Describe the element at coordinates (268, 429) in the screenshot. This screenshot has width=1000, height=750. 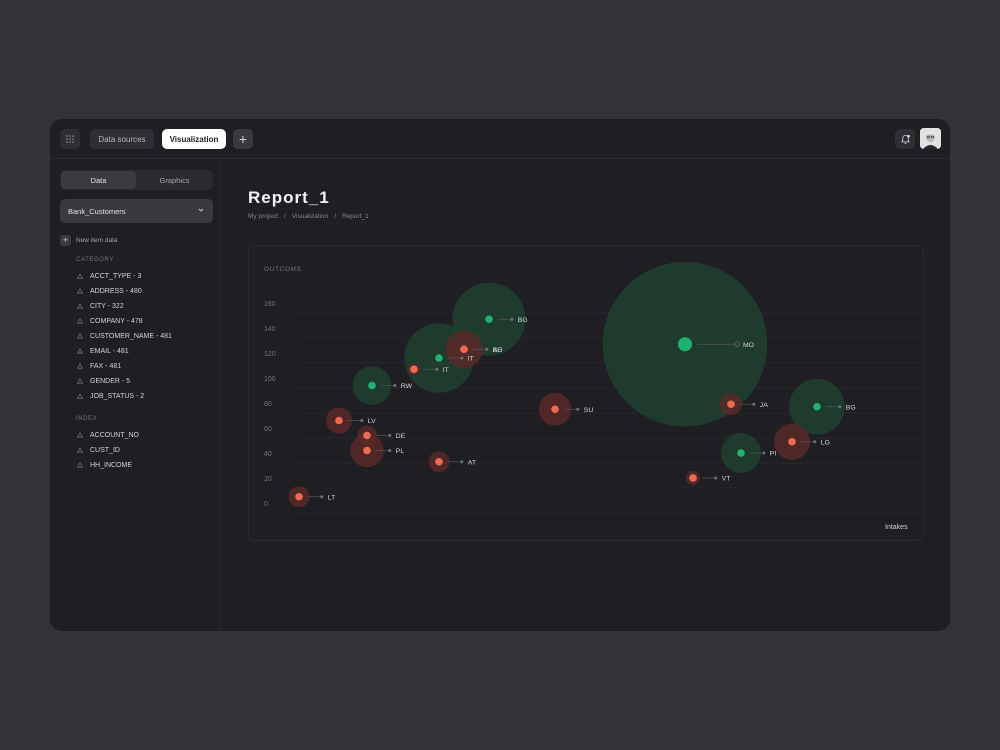
I see `y-tick-label: 60` at that location.